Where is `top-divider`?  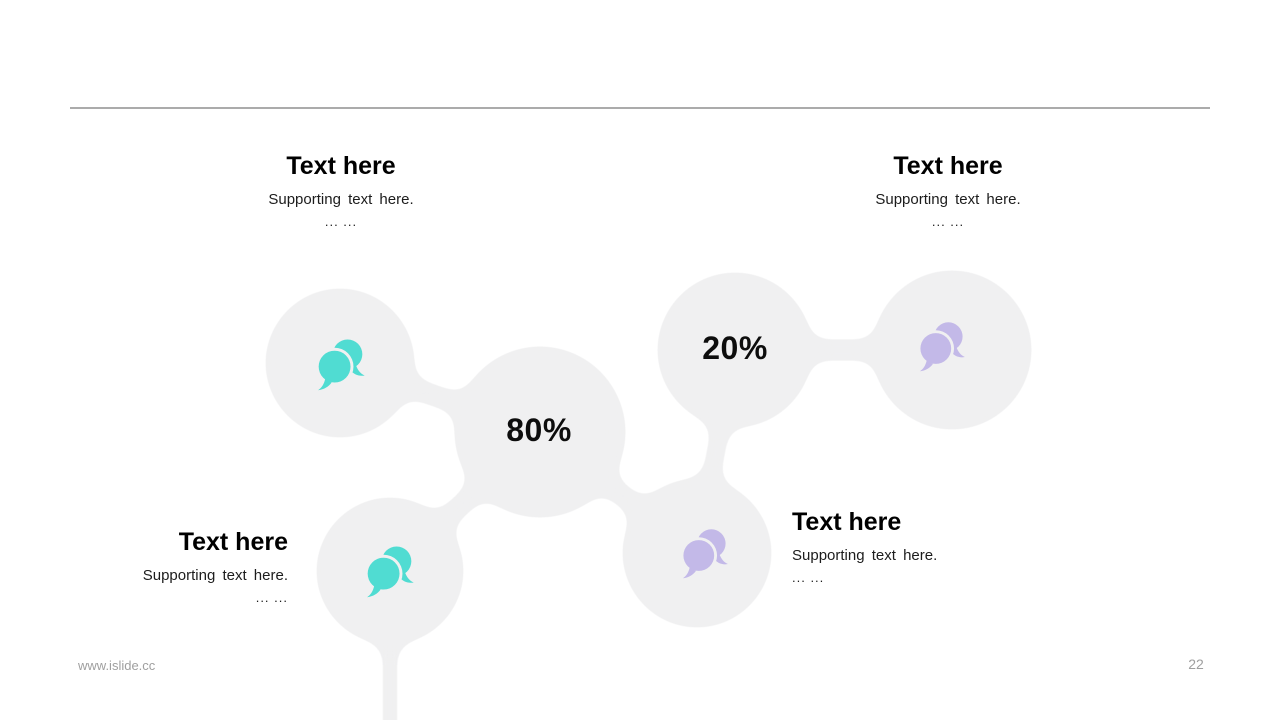
top-divider is located at coordinates (640, 108).